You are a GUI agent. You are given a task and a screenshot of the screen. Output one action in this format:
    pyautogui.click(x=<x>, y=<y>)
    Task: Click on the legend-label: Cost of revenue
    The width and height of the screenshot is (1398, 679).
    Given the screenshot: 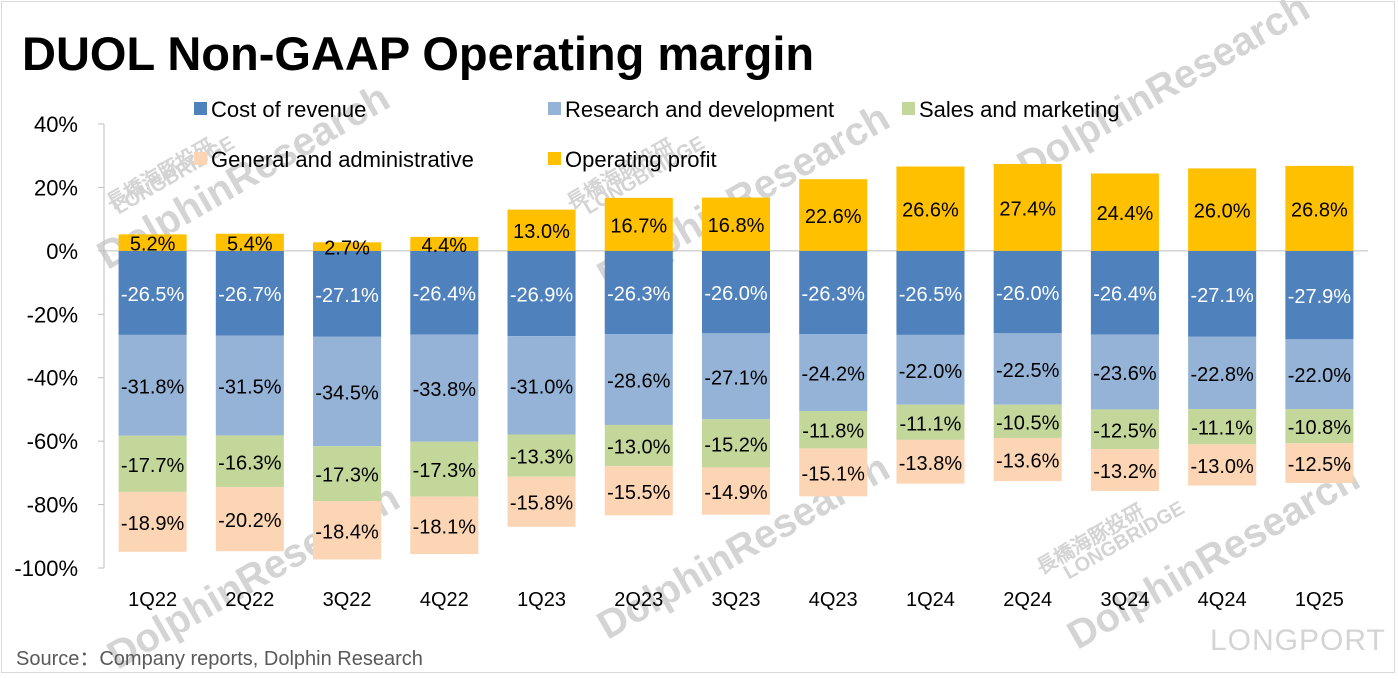 What is the action you would take?
    pyautogui.click(x=288, y=109)
    